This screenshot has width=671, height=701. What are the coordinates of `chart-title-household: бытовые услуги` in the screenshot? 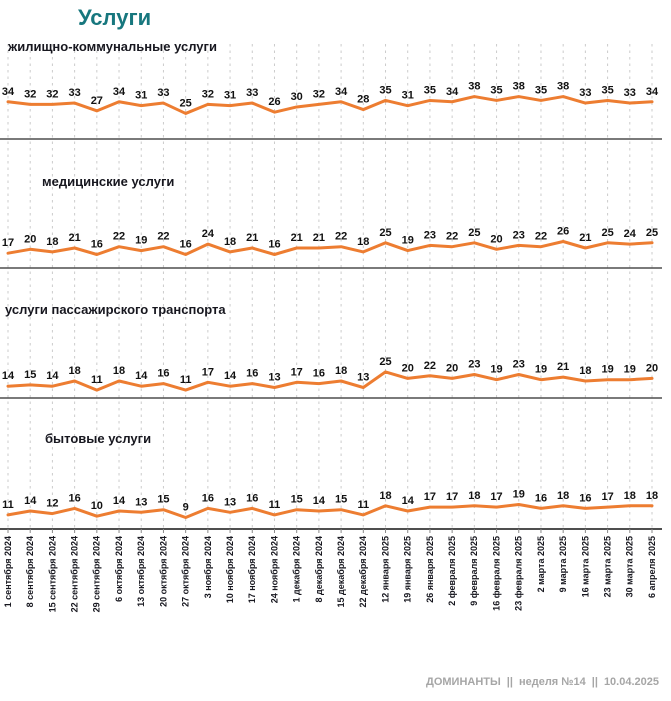 It's located at (98, 438).